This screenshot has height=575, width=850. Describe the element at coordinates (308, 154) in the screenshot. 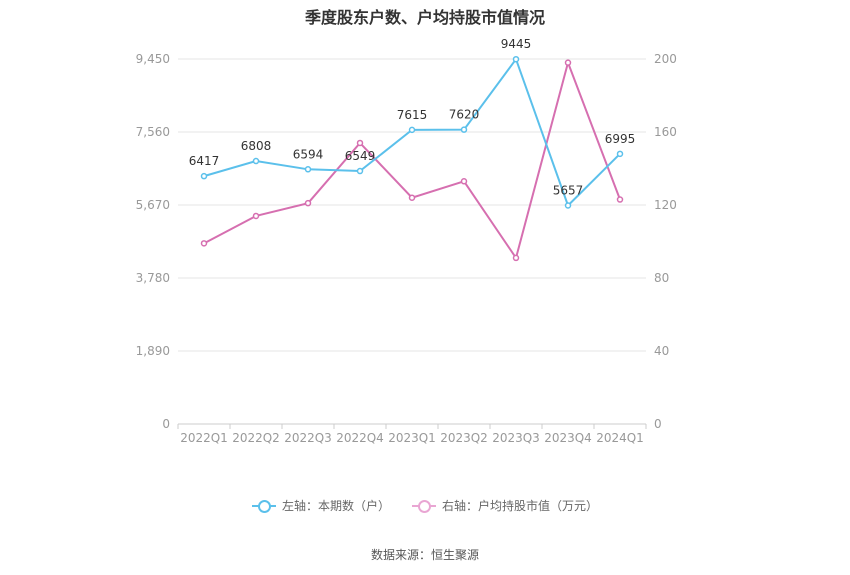

I see `data-label-left: 6594` at that location.